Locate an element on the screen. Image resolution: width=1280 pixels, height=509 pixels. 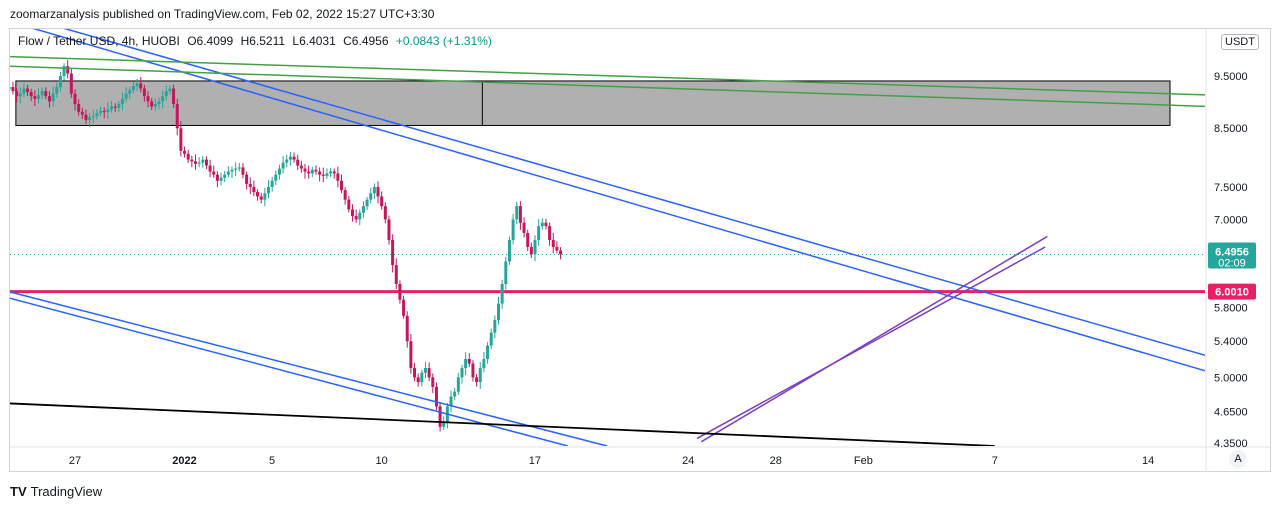
y-tick-label: 5.8000 is located at coordinates (1231, 309).